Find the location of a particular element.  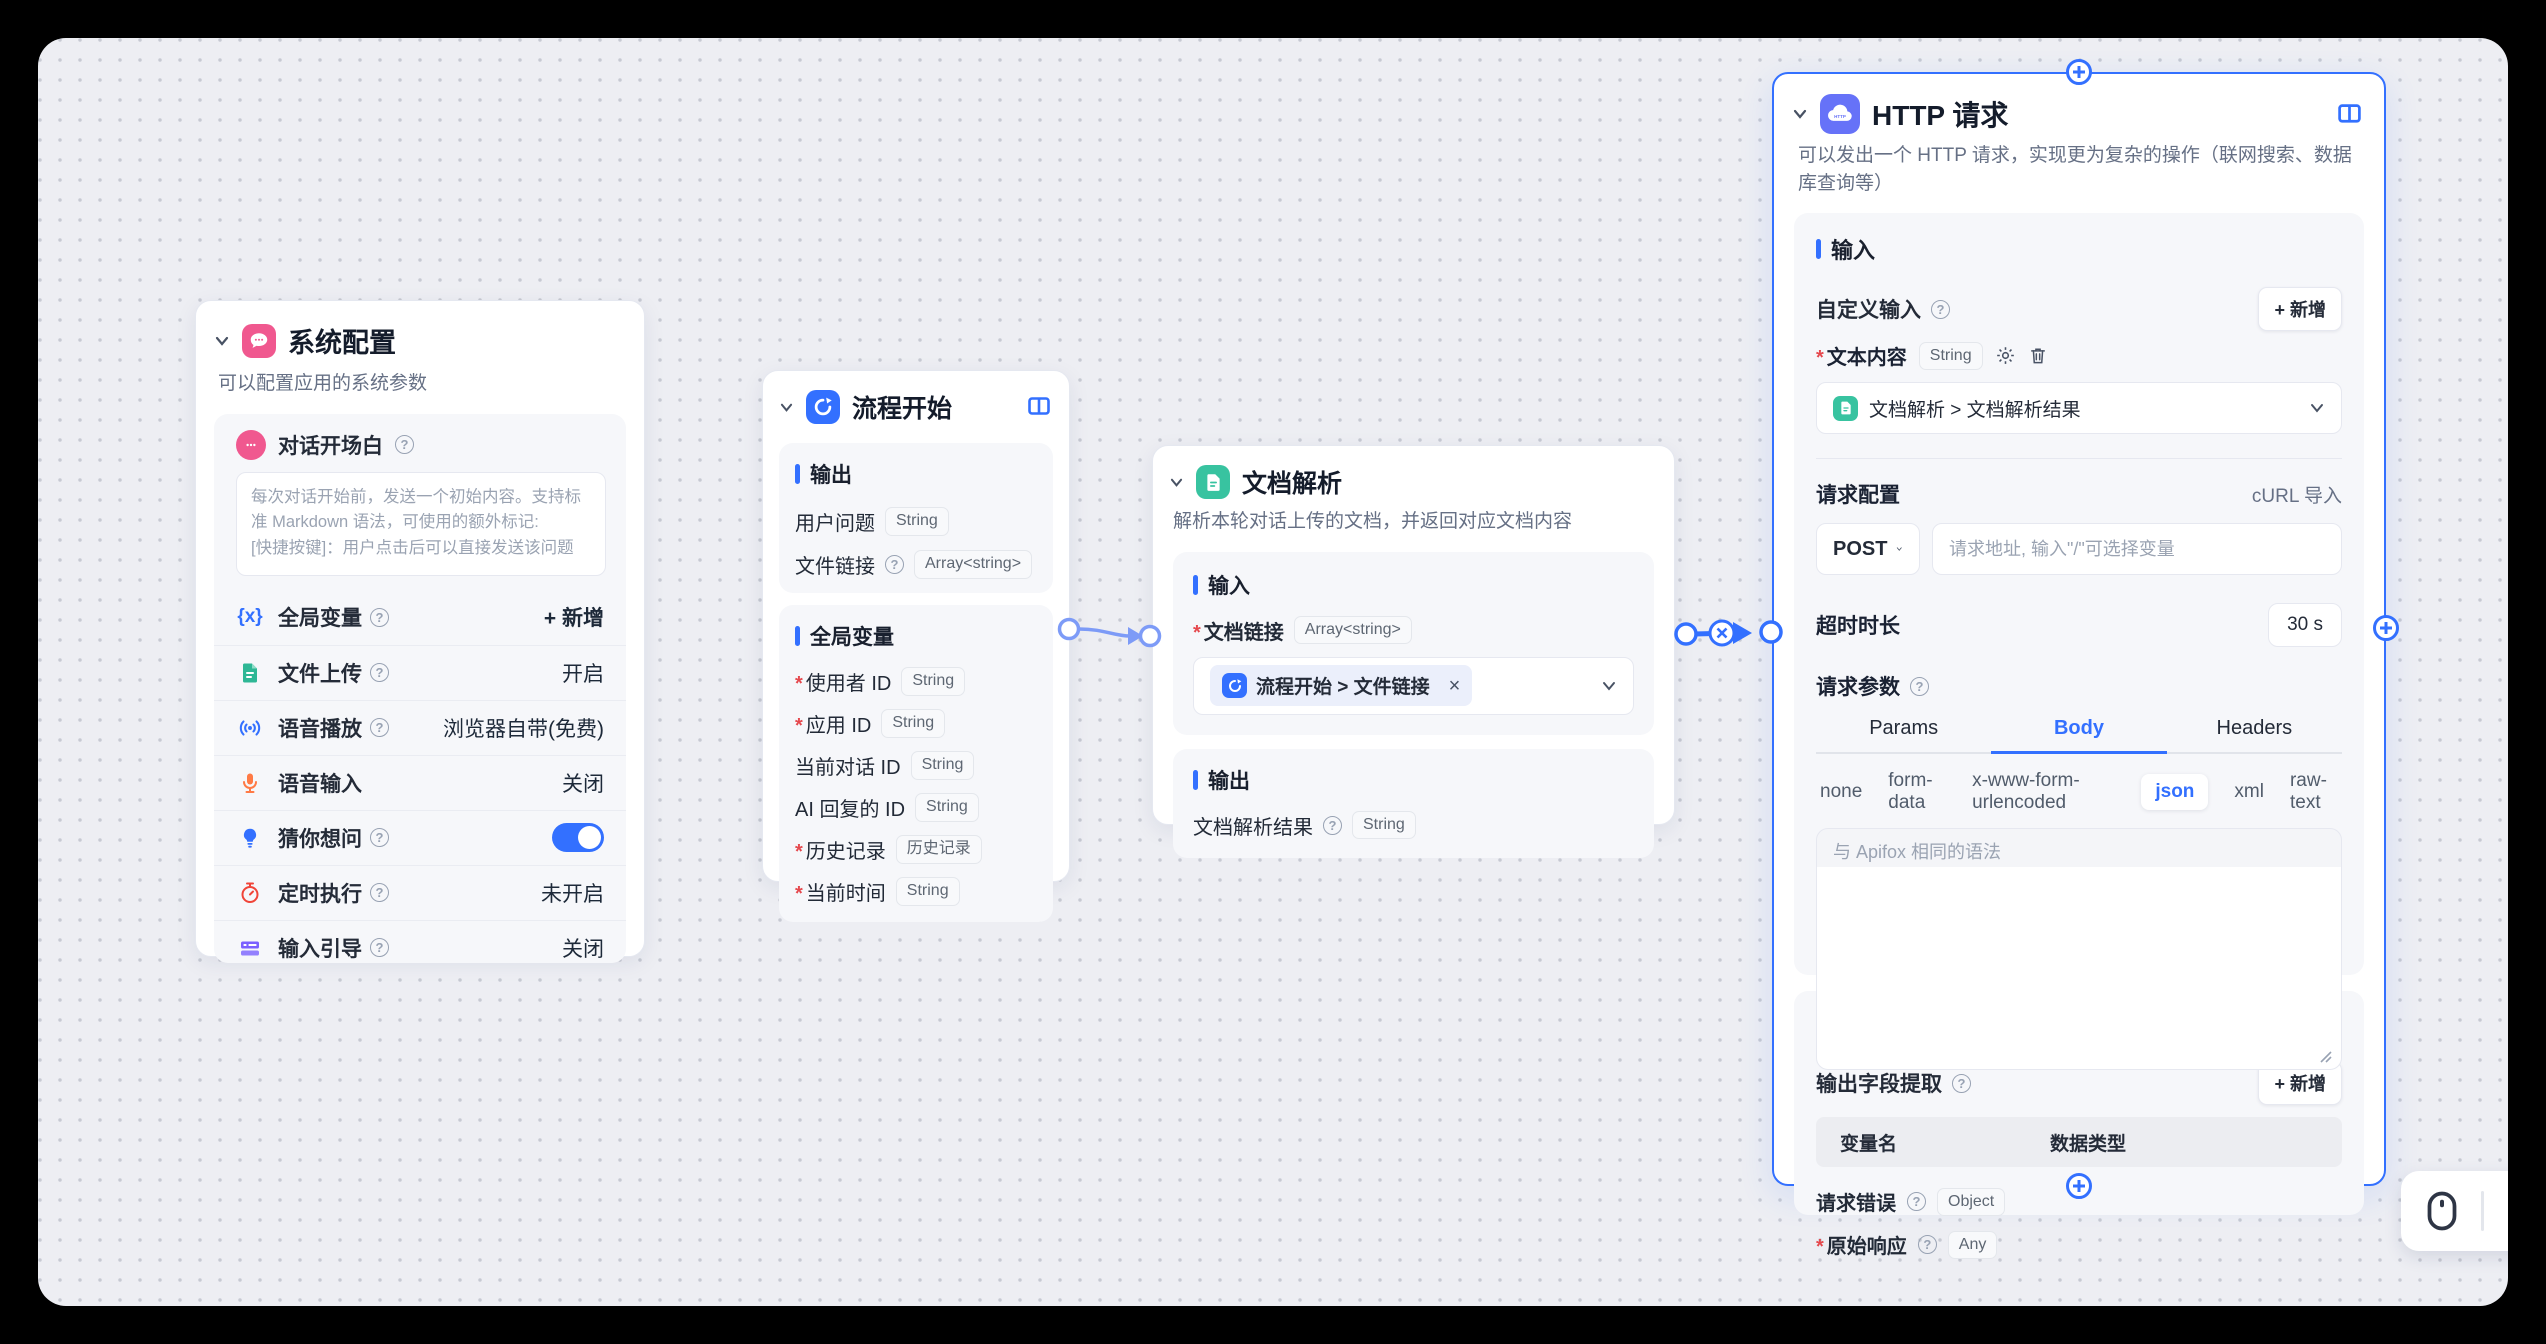

json-body-editor is located at coordinates (2079, 949).